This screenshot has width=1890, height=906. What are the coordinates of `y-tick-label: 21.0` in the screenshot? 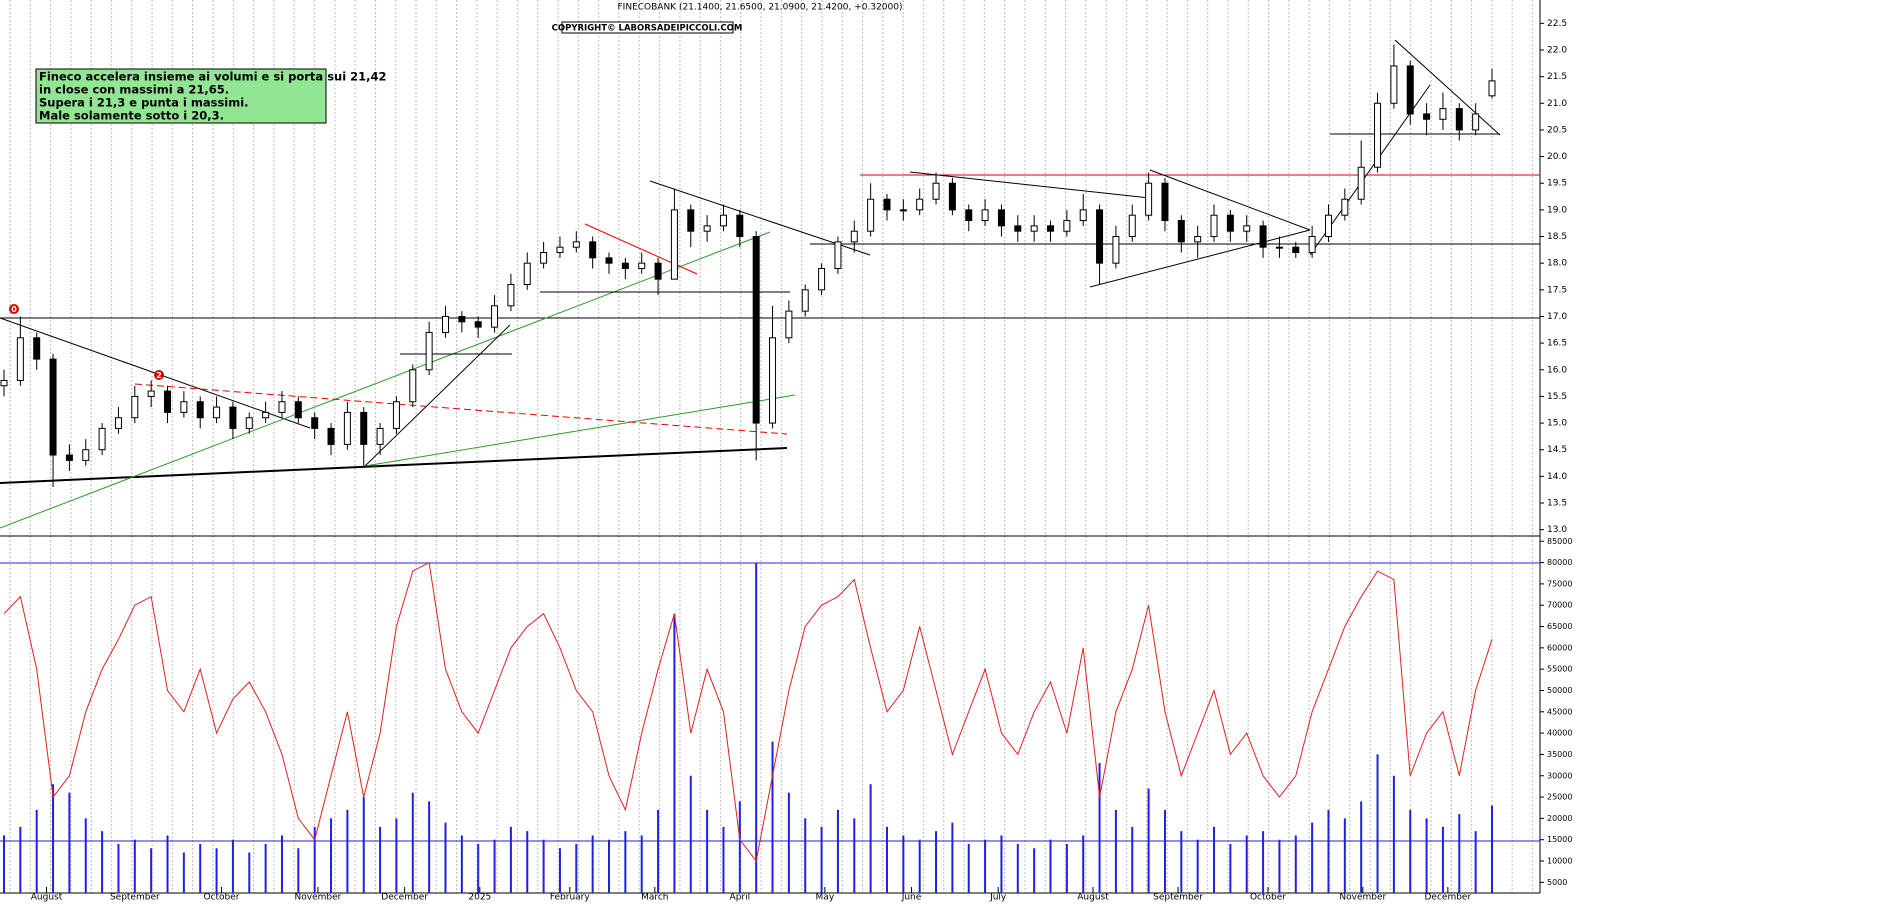 It's located at (1557, 104).